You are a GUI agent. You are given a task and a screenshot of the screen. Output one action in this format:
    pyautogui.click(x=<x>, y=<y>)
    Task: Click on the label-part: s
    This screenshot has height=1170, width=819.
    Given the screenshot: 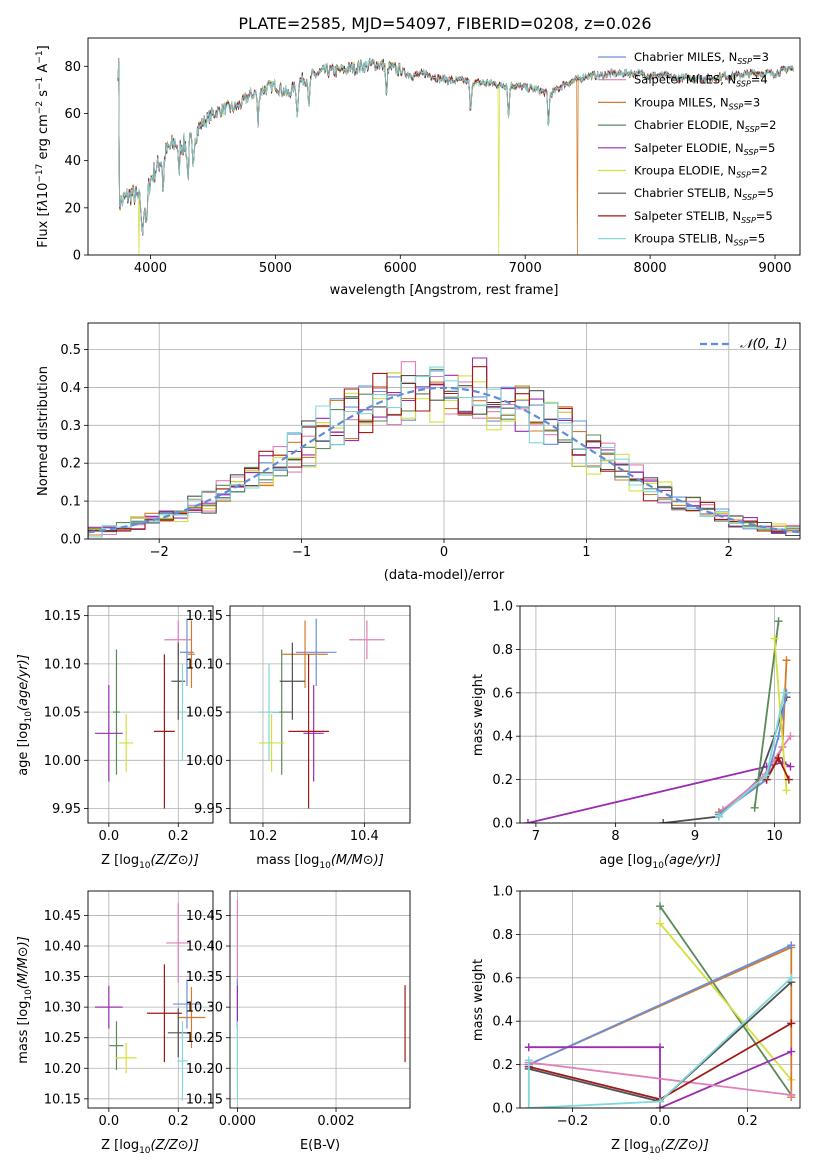 What is the action you would take?
    pyautogui.click(x=43, y=95)
    